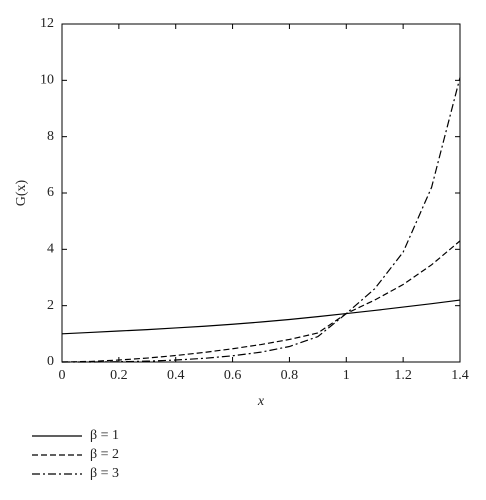 The width and height of the screenshot is (486, 500). What do you see at coordinates (50, 192) in the screenshot?
I see `y-tick-label: 6` at bounding box center [50, 192].